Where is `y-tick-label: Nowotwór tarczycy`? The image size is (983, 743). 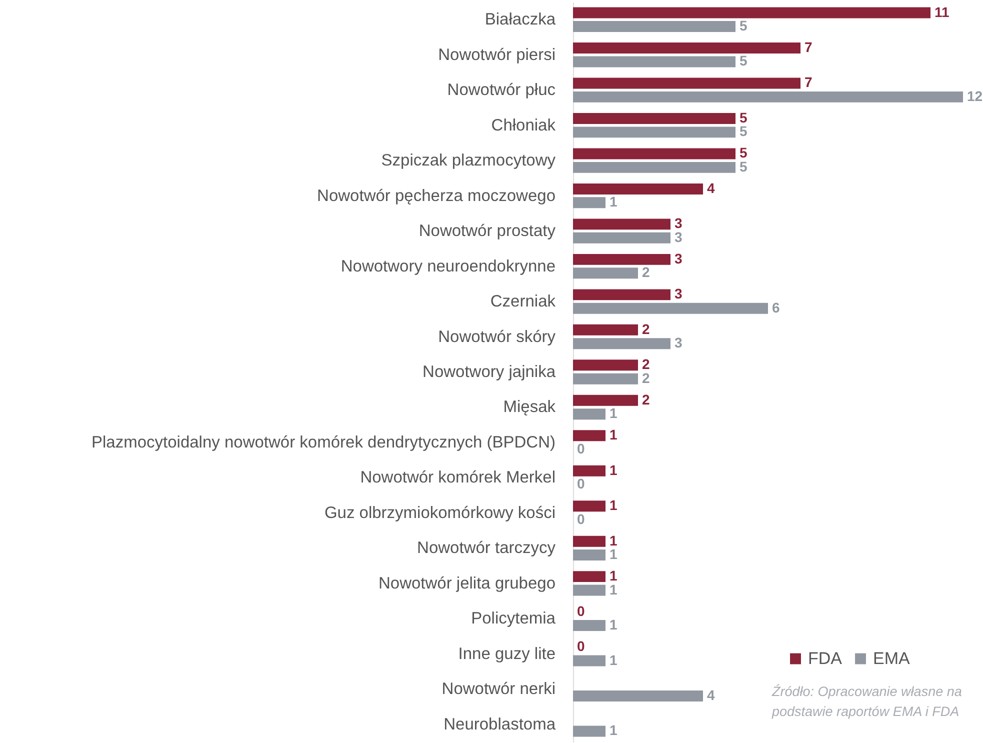 y-tick-label: Nowotwór tarczycy is located at coordinates (486, 548).